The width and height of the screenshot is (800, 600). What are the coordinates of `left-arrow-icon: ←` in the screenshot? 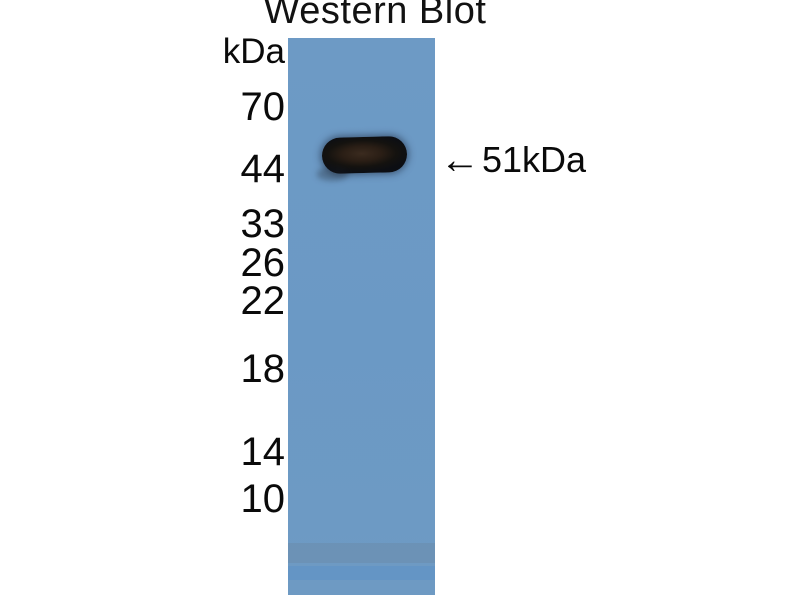 It's located at (460, 160).